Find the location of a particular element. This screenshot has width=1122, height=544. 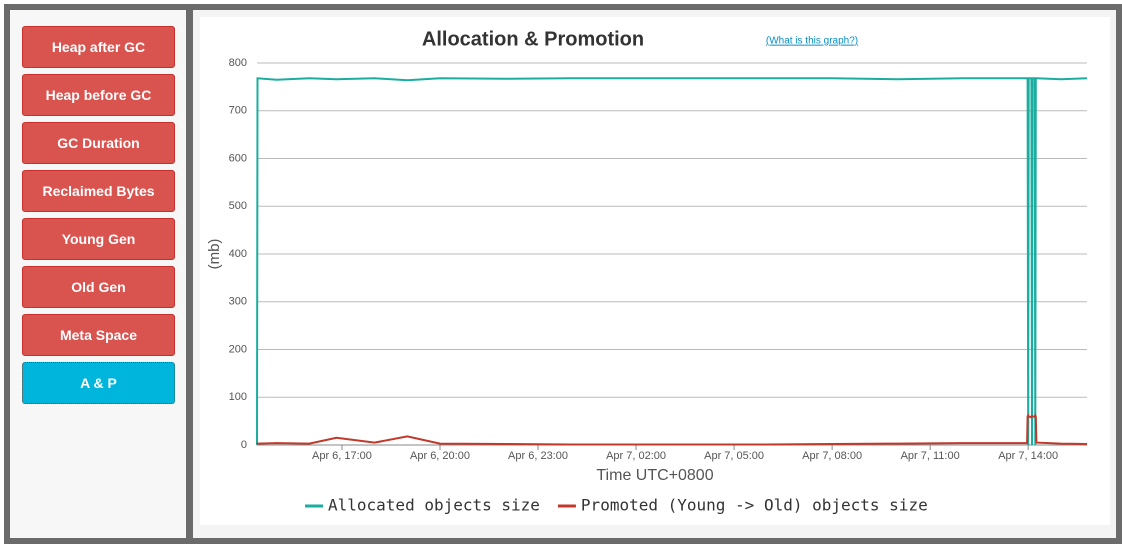

x-tick-label: Apr 6, 23:00 is located at coordinates (538, 456).